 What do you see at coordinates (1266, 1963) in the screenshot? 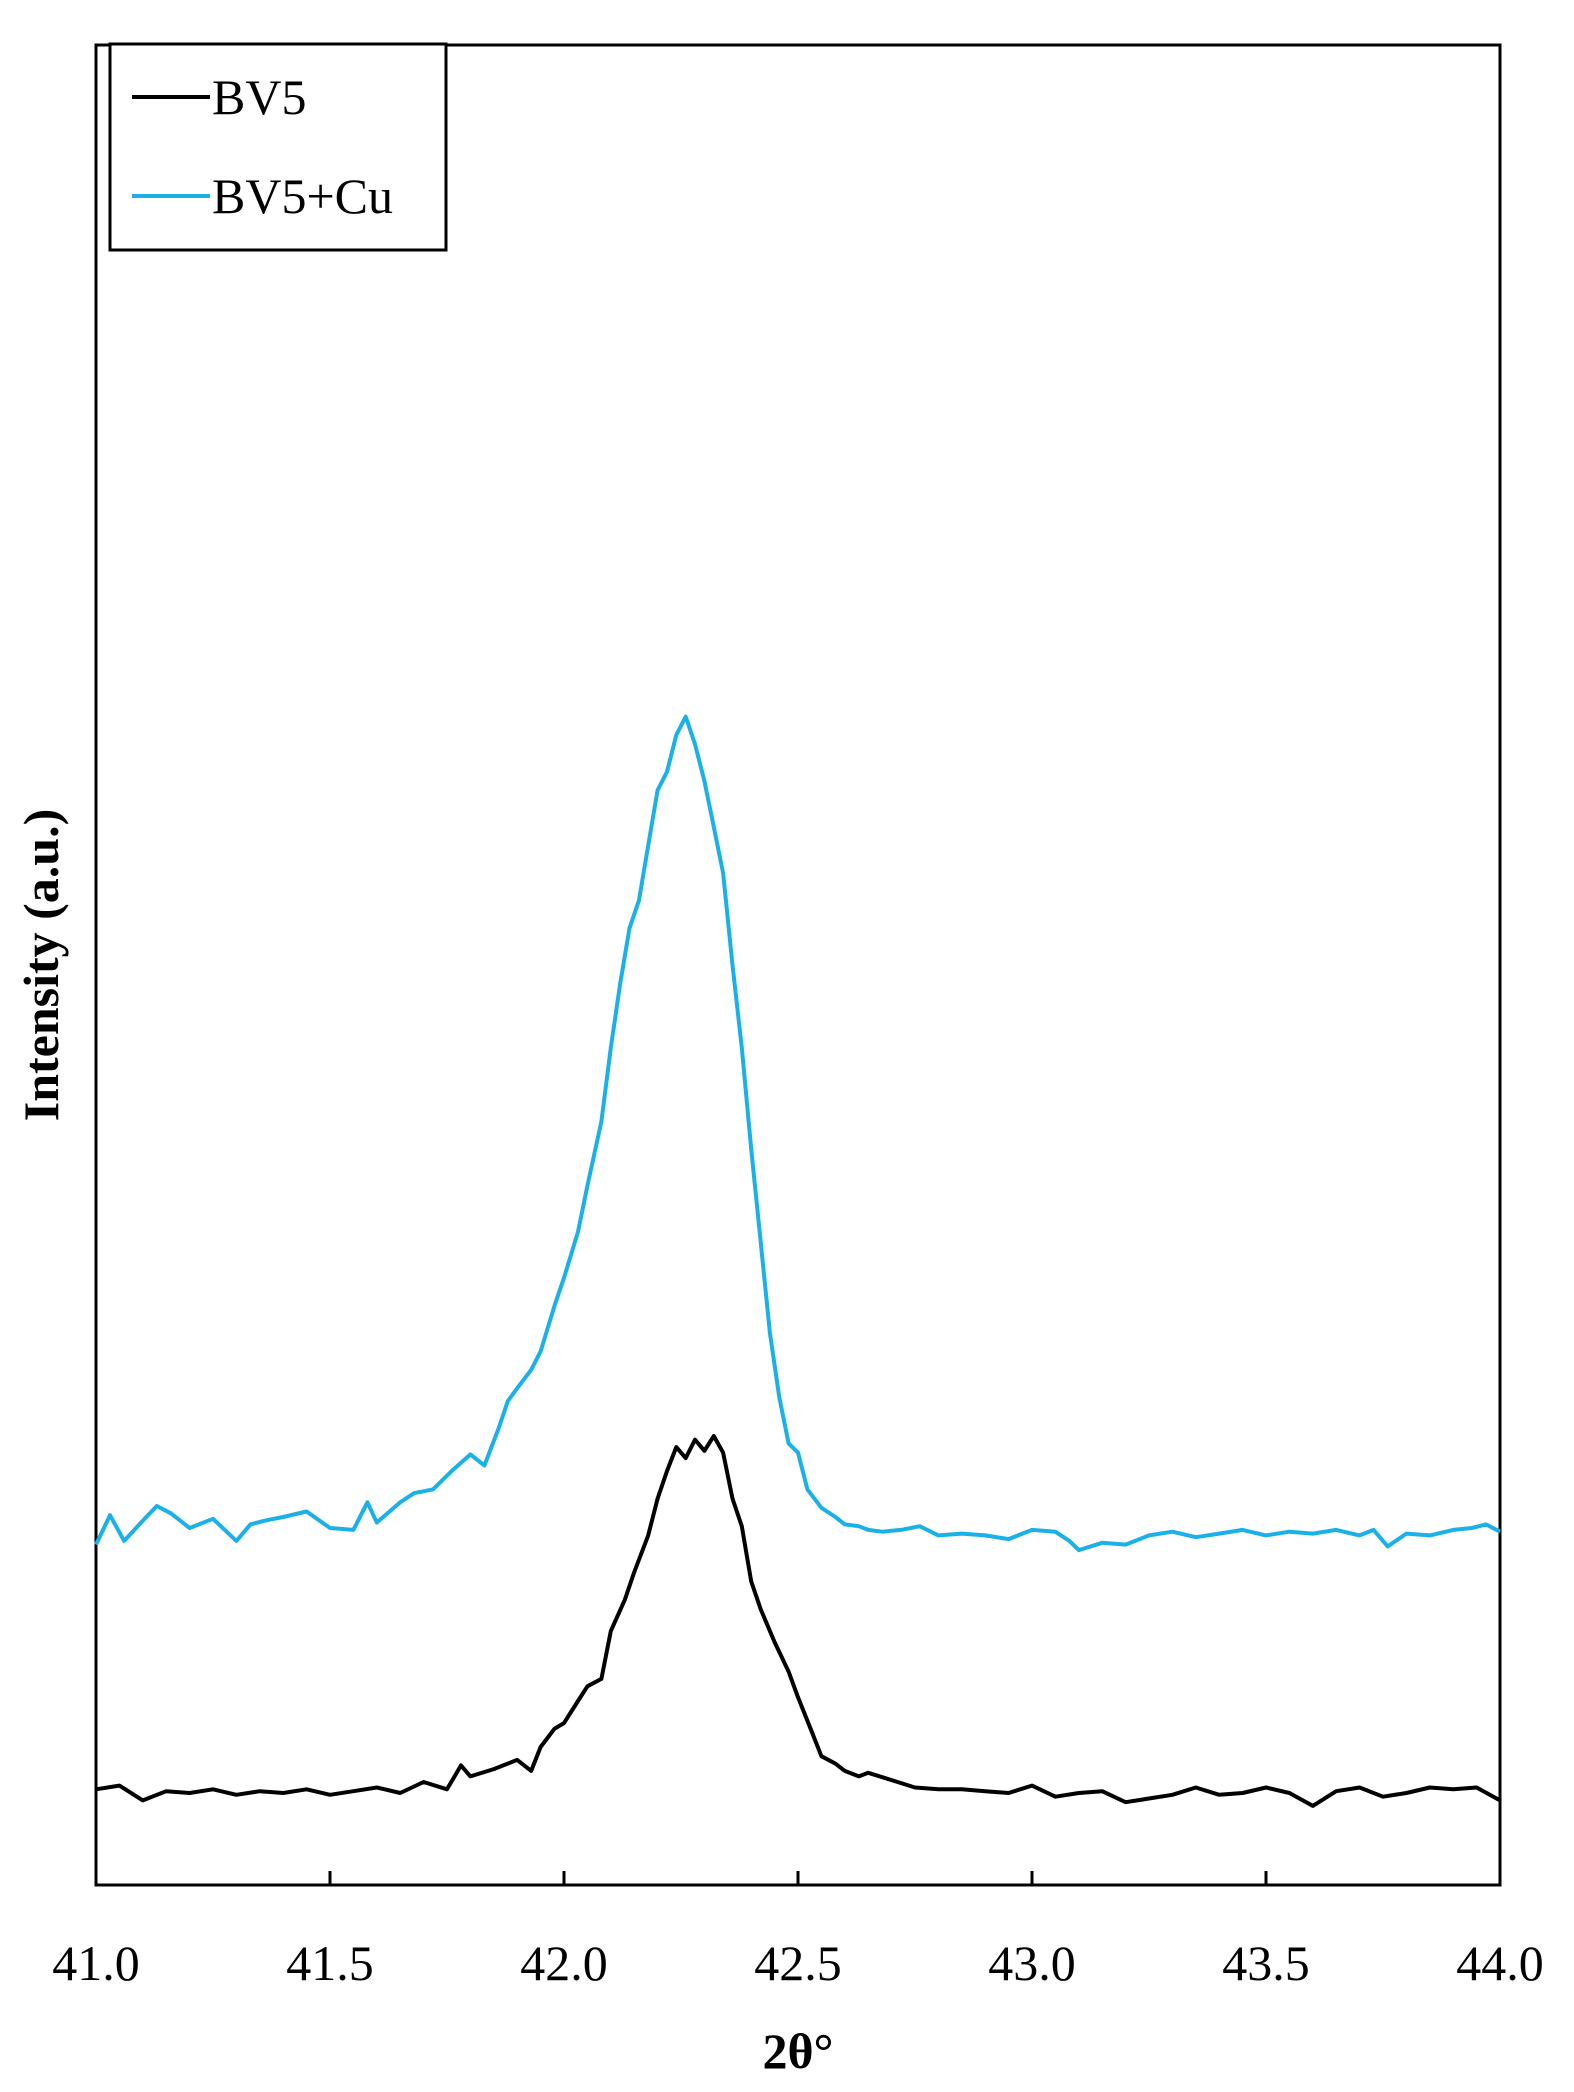
I see `x-tick-label: 43.5` at bounding box center [1266, 1963].